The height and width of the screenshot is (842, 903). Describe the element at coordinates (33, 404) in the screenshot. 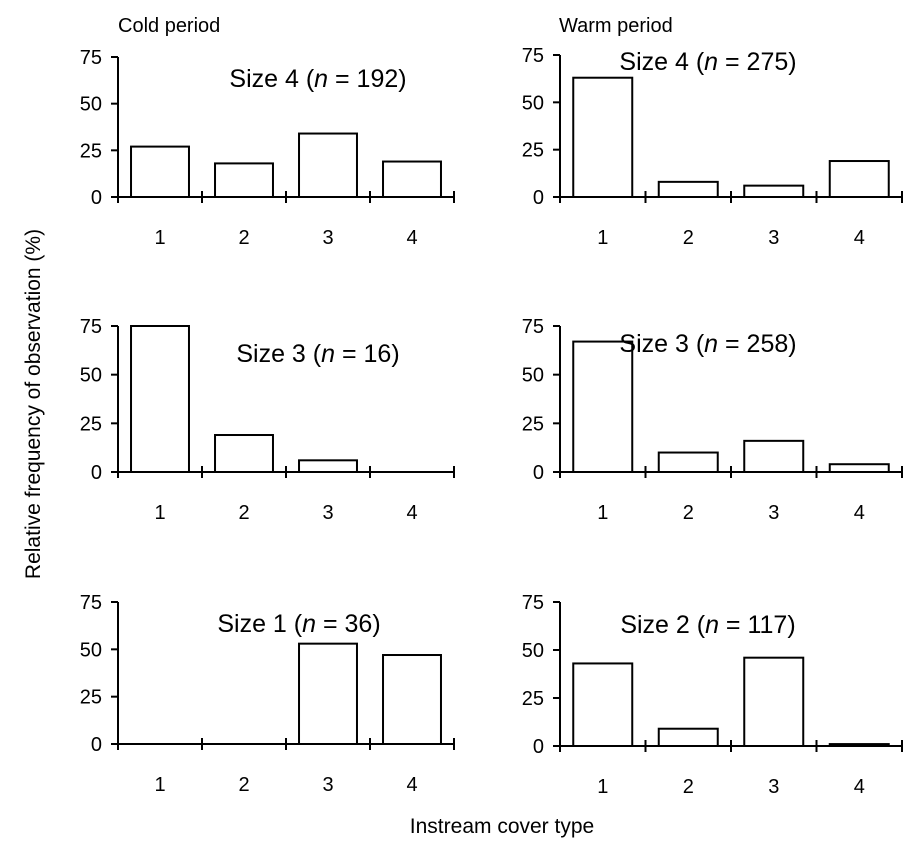

I see `y-axis-label: Relative frequency of observation (%)` at that location.